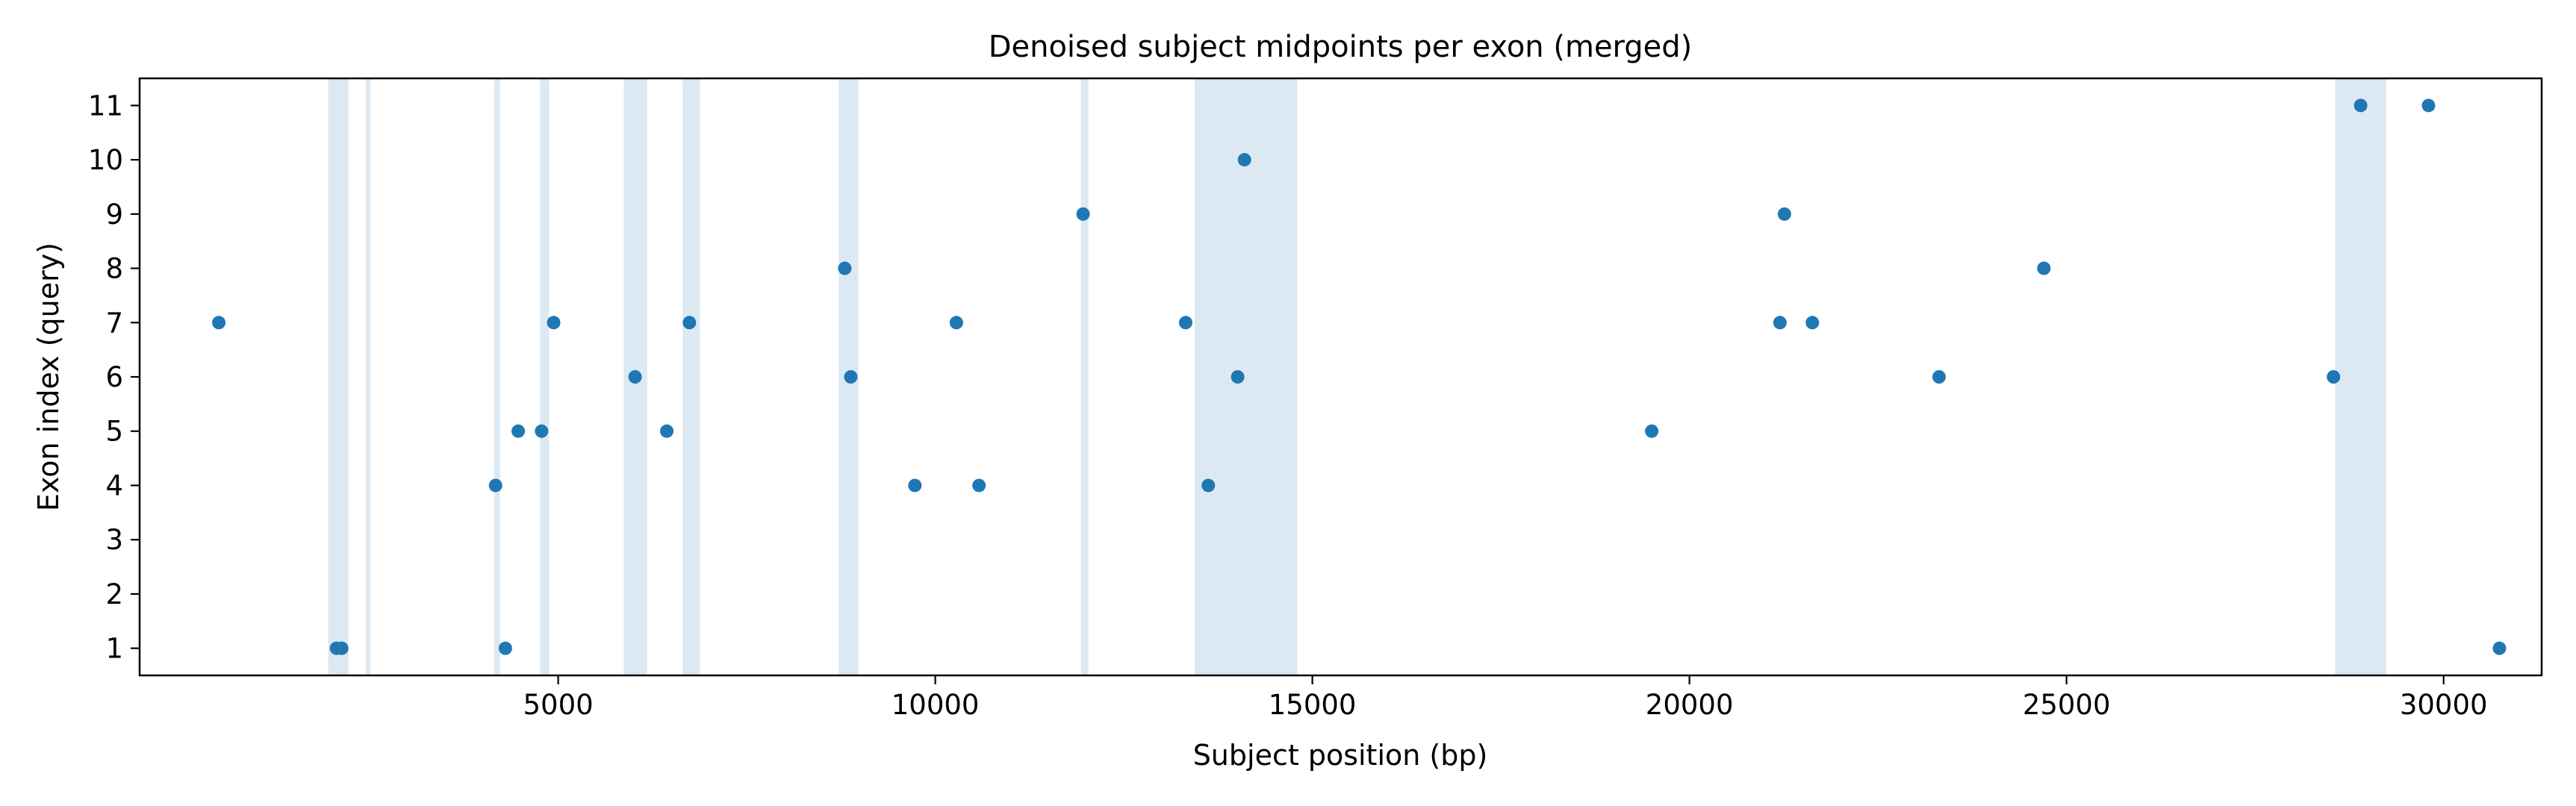 This screenshot has height=806, width=2576. Describe the element at coordinates (114, 323) in the screenshot. I see `y-tick-label: 7` at that location.